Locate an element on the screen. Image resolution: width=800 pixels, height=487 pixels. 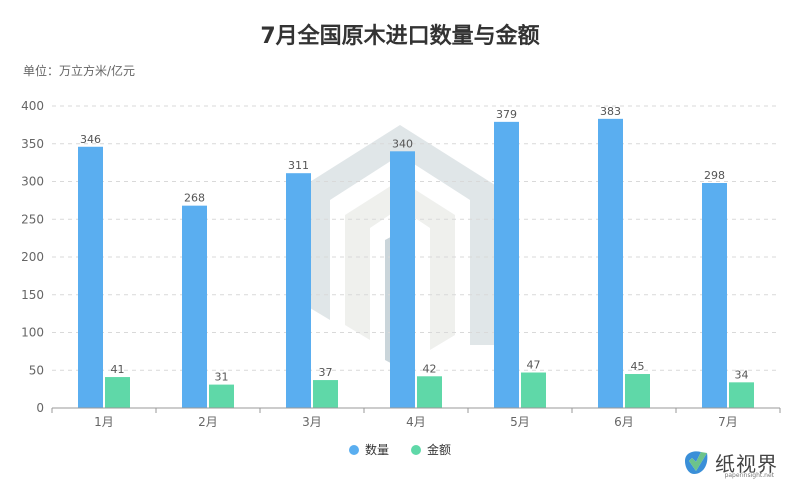
data-label-amount: 45 is located at coordinates (638, 366).